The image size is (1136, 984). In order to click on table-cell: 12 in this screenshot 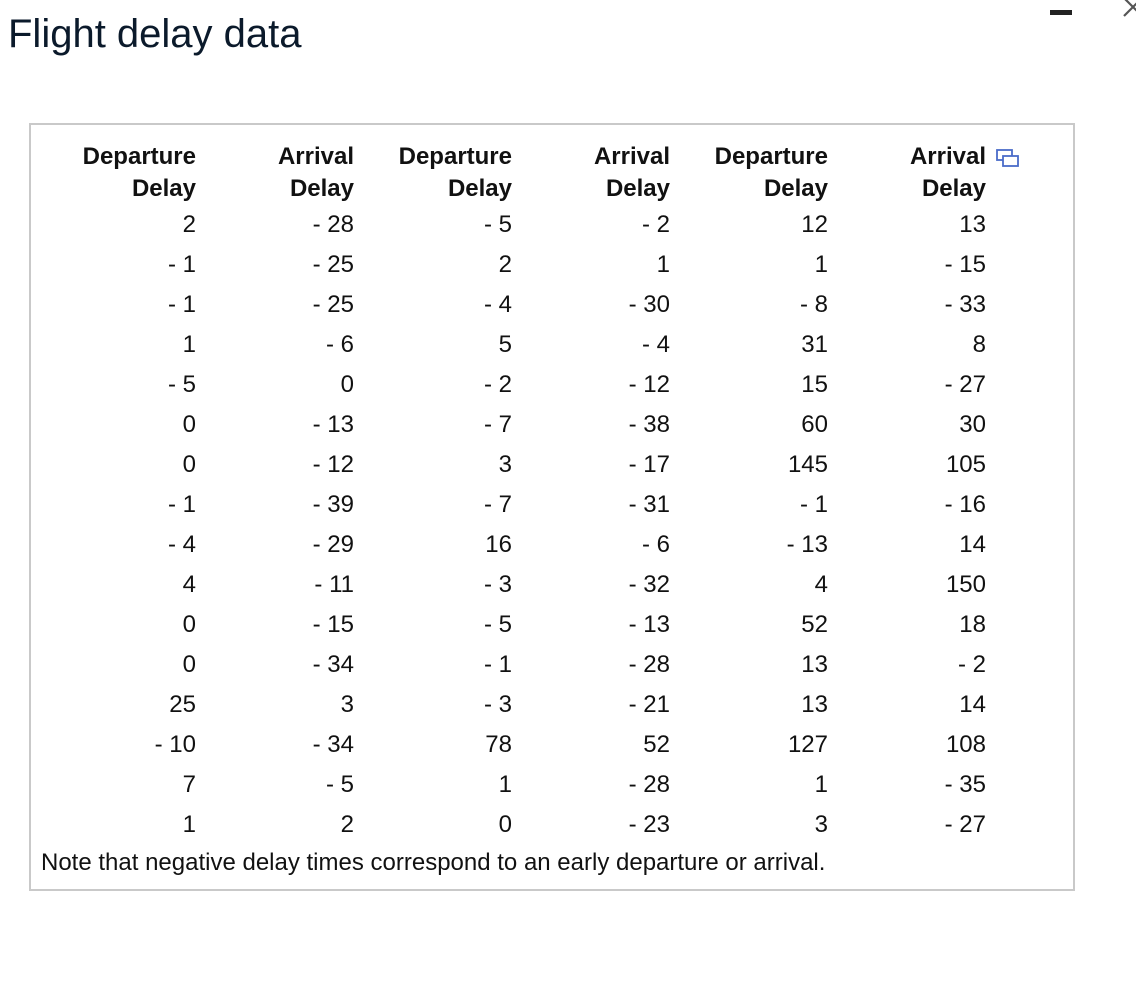, I will do `click(814, 224)`.